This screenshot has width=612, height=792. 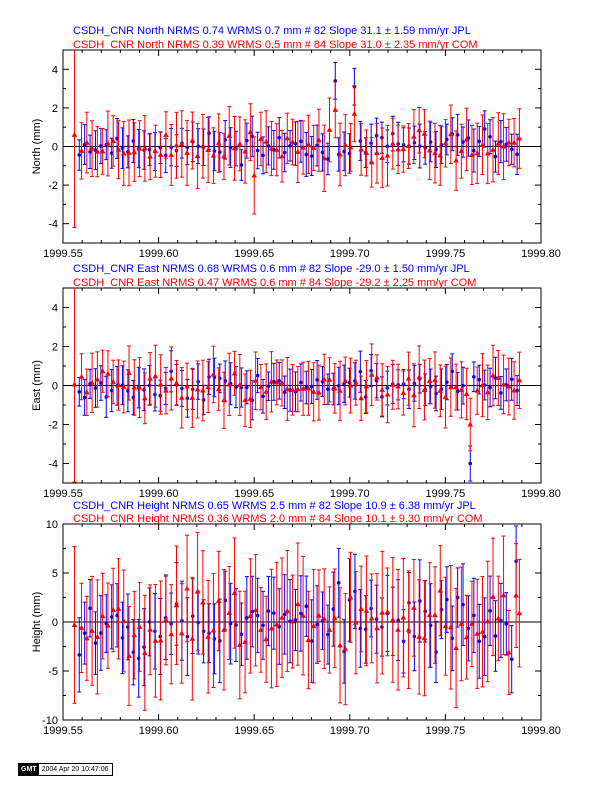 I want to click on y-tick-label: 4, so click(x=55, y=309).